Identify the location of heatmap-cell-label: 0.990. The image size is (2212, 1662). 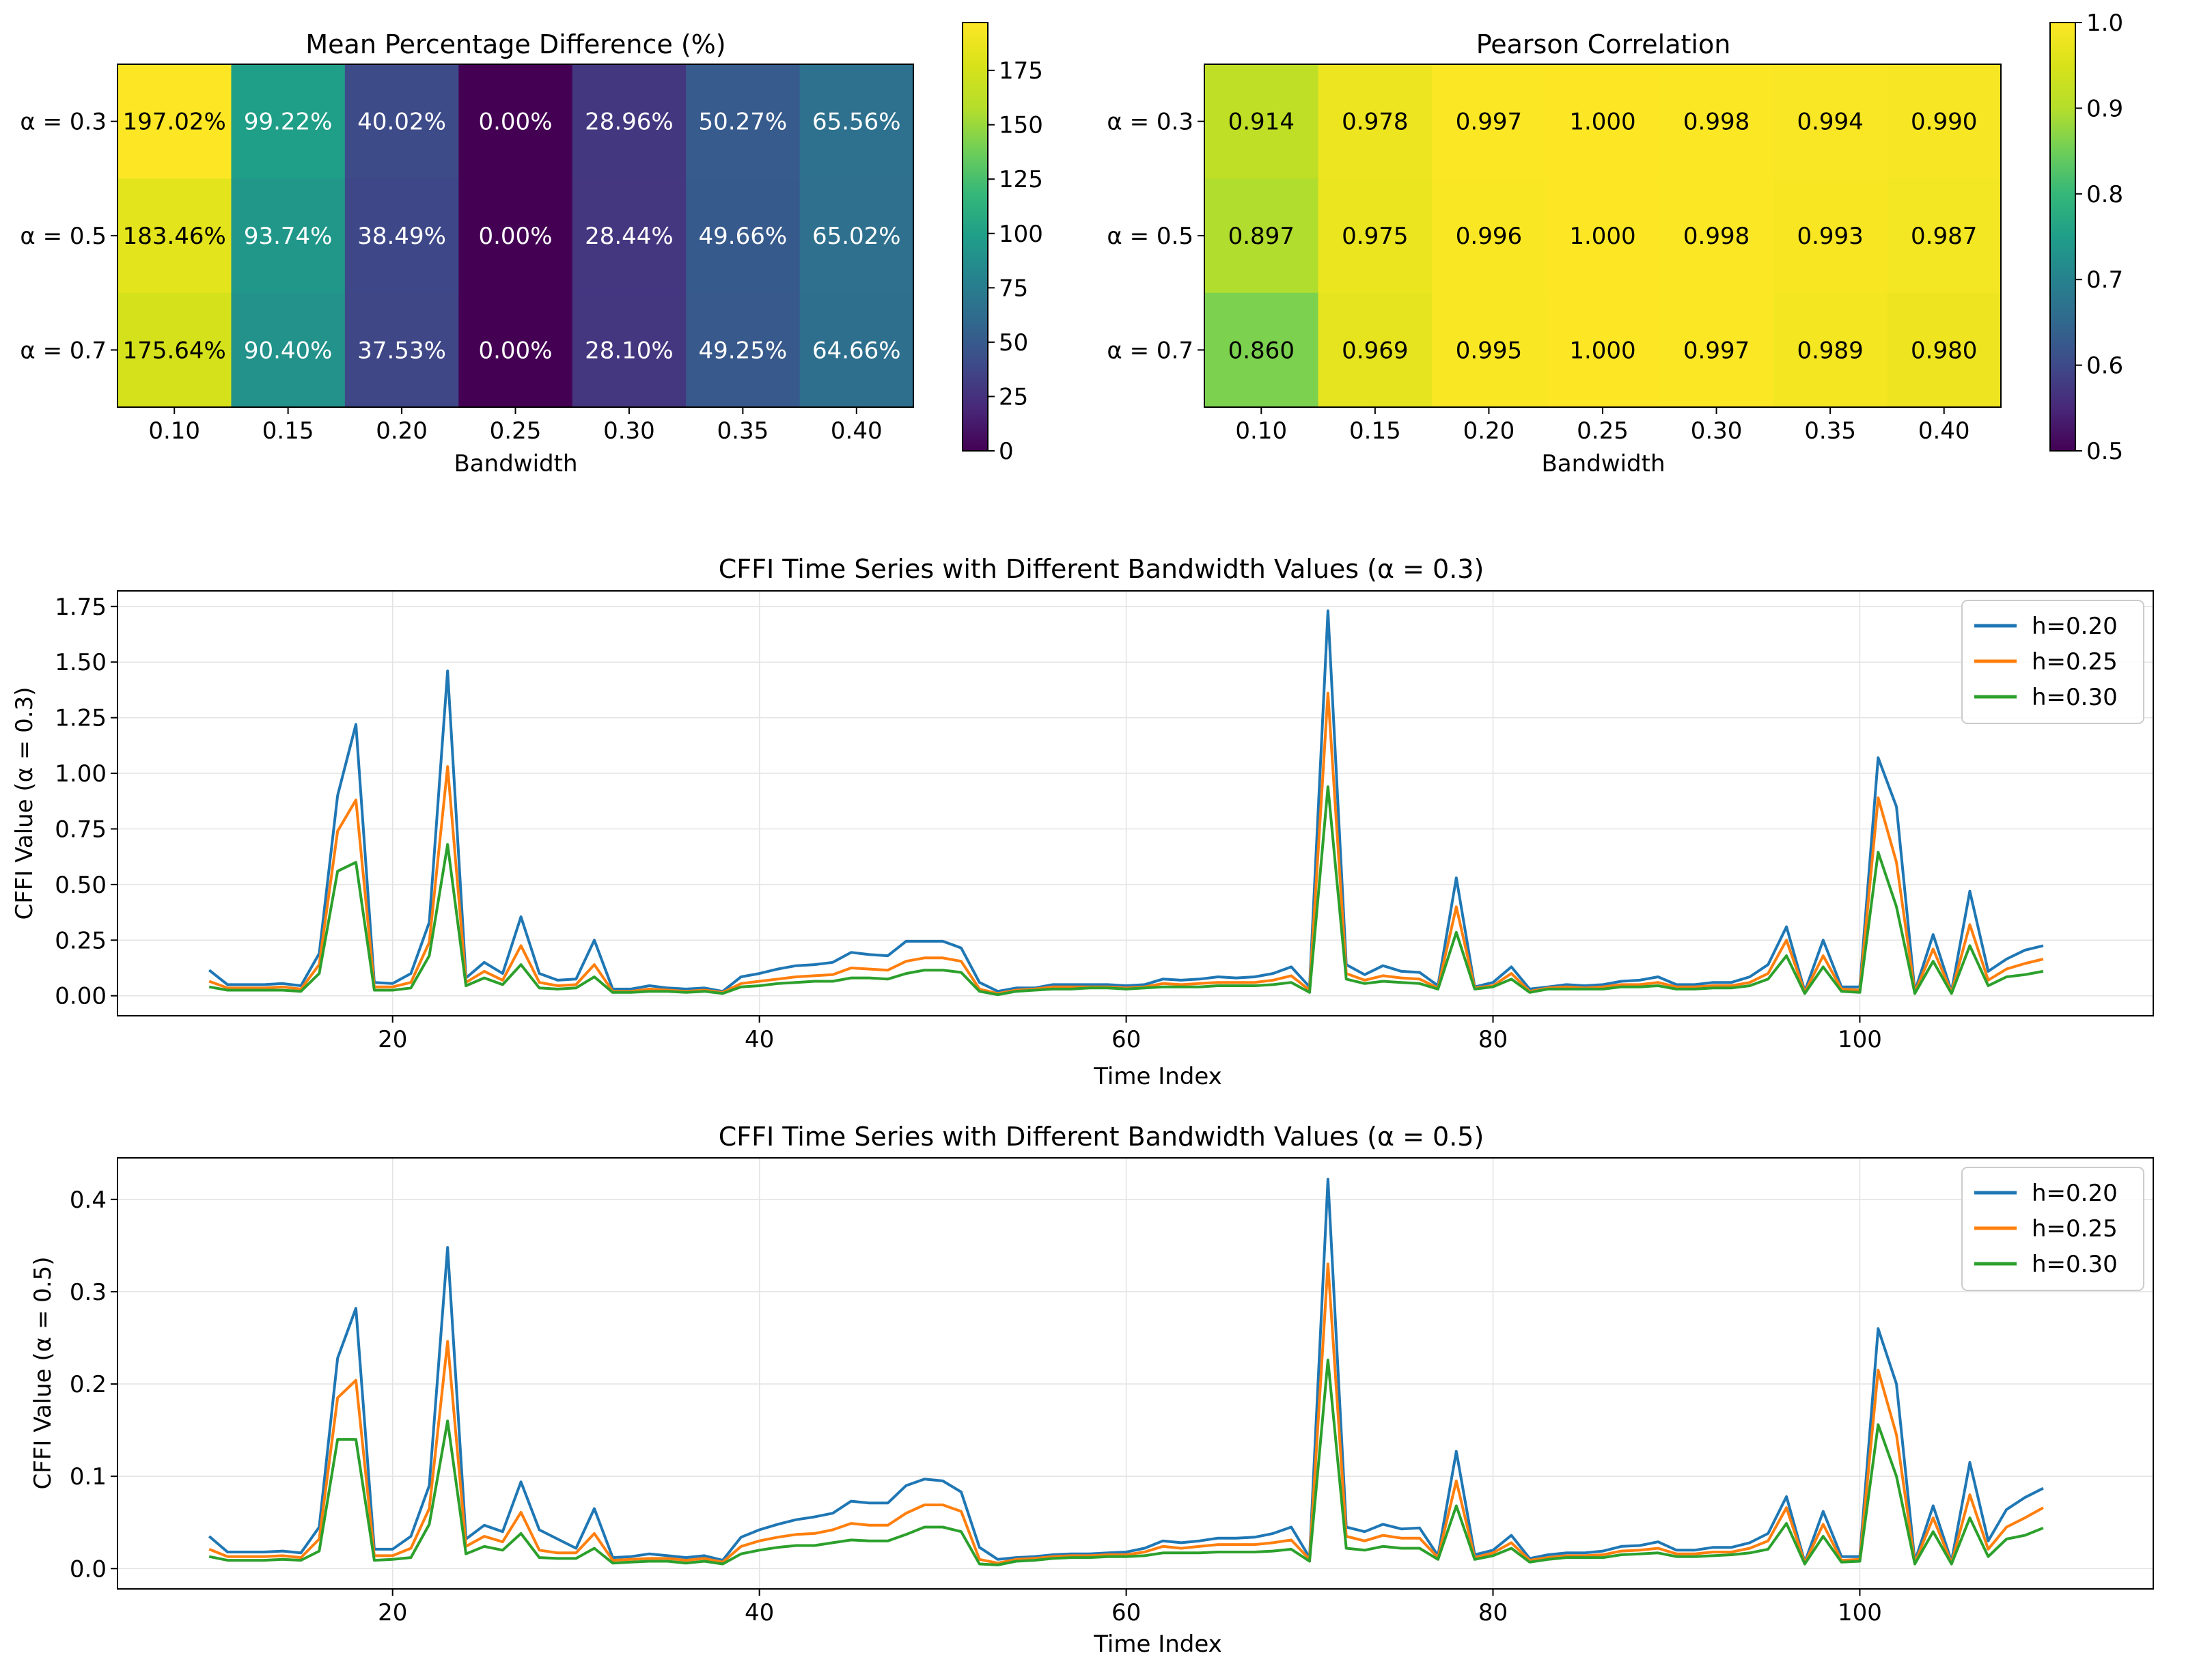
(1944, 122).